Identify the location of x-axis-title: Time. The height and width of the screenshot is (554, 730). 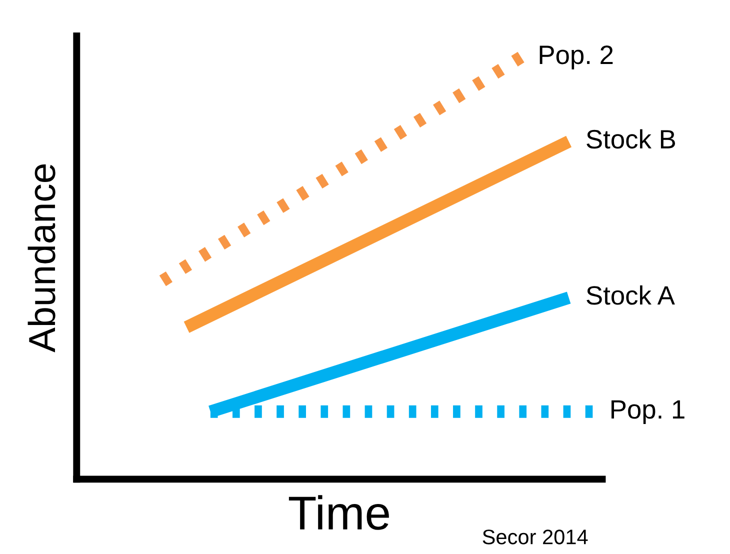
(338, 512).